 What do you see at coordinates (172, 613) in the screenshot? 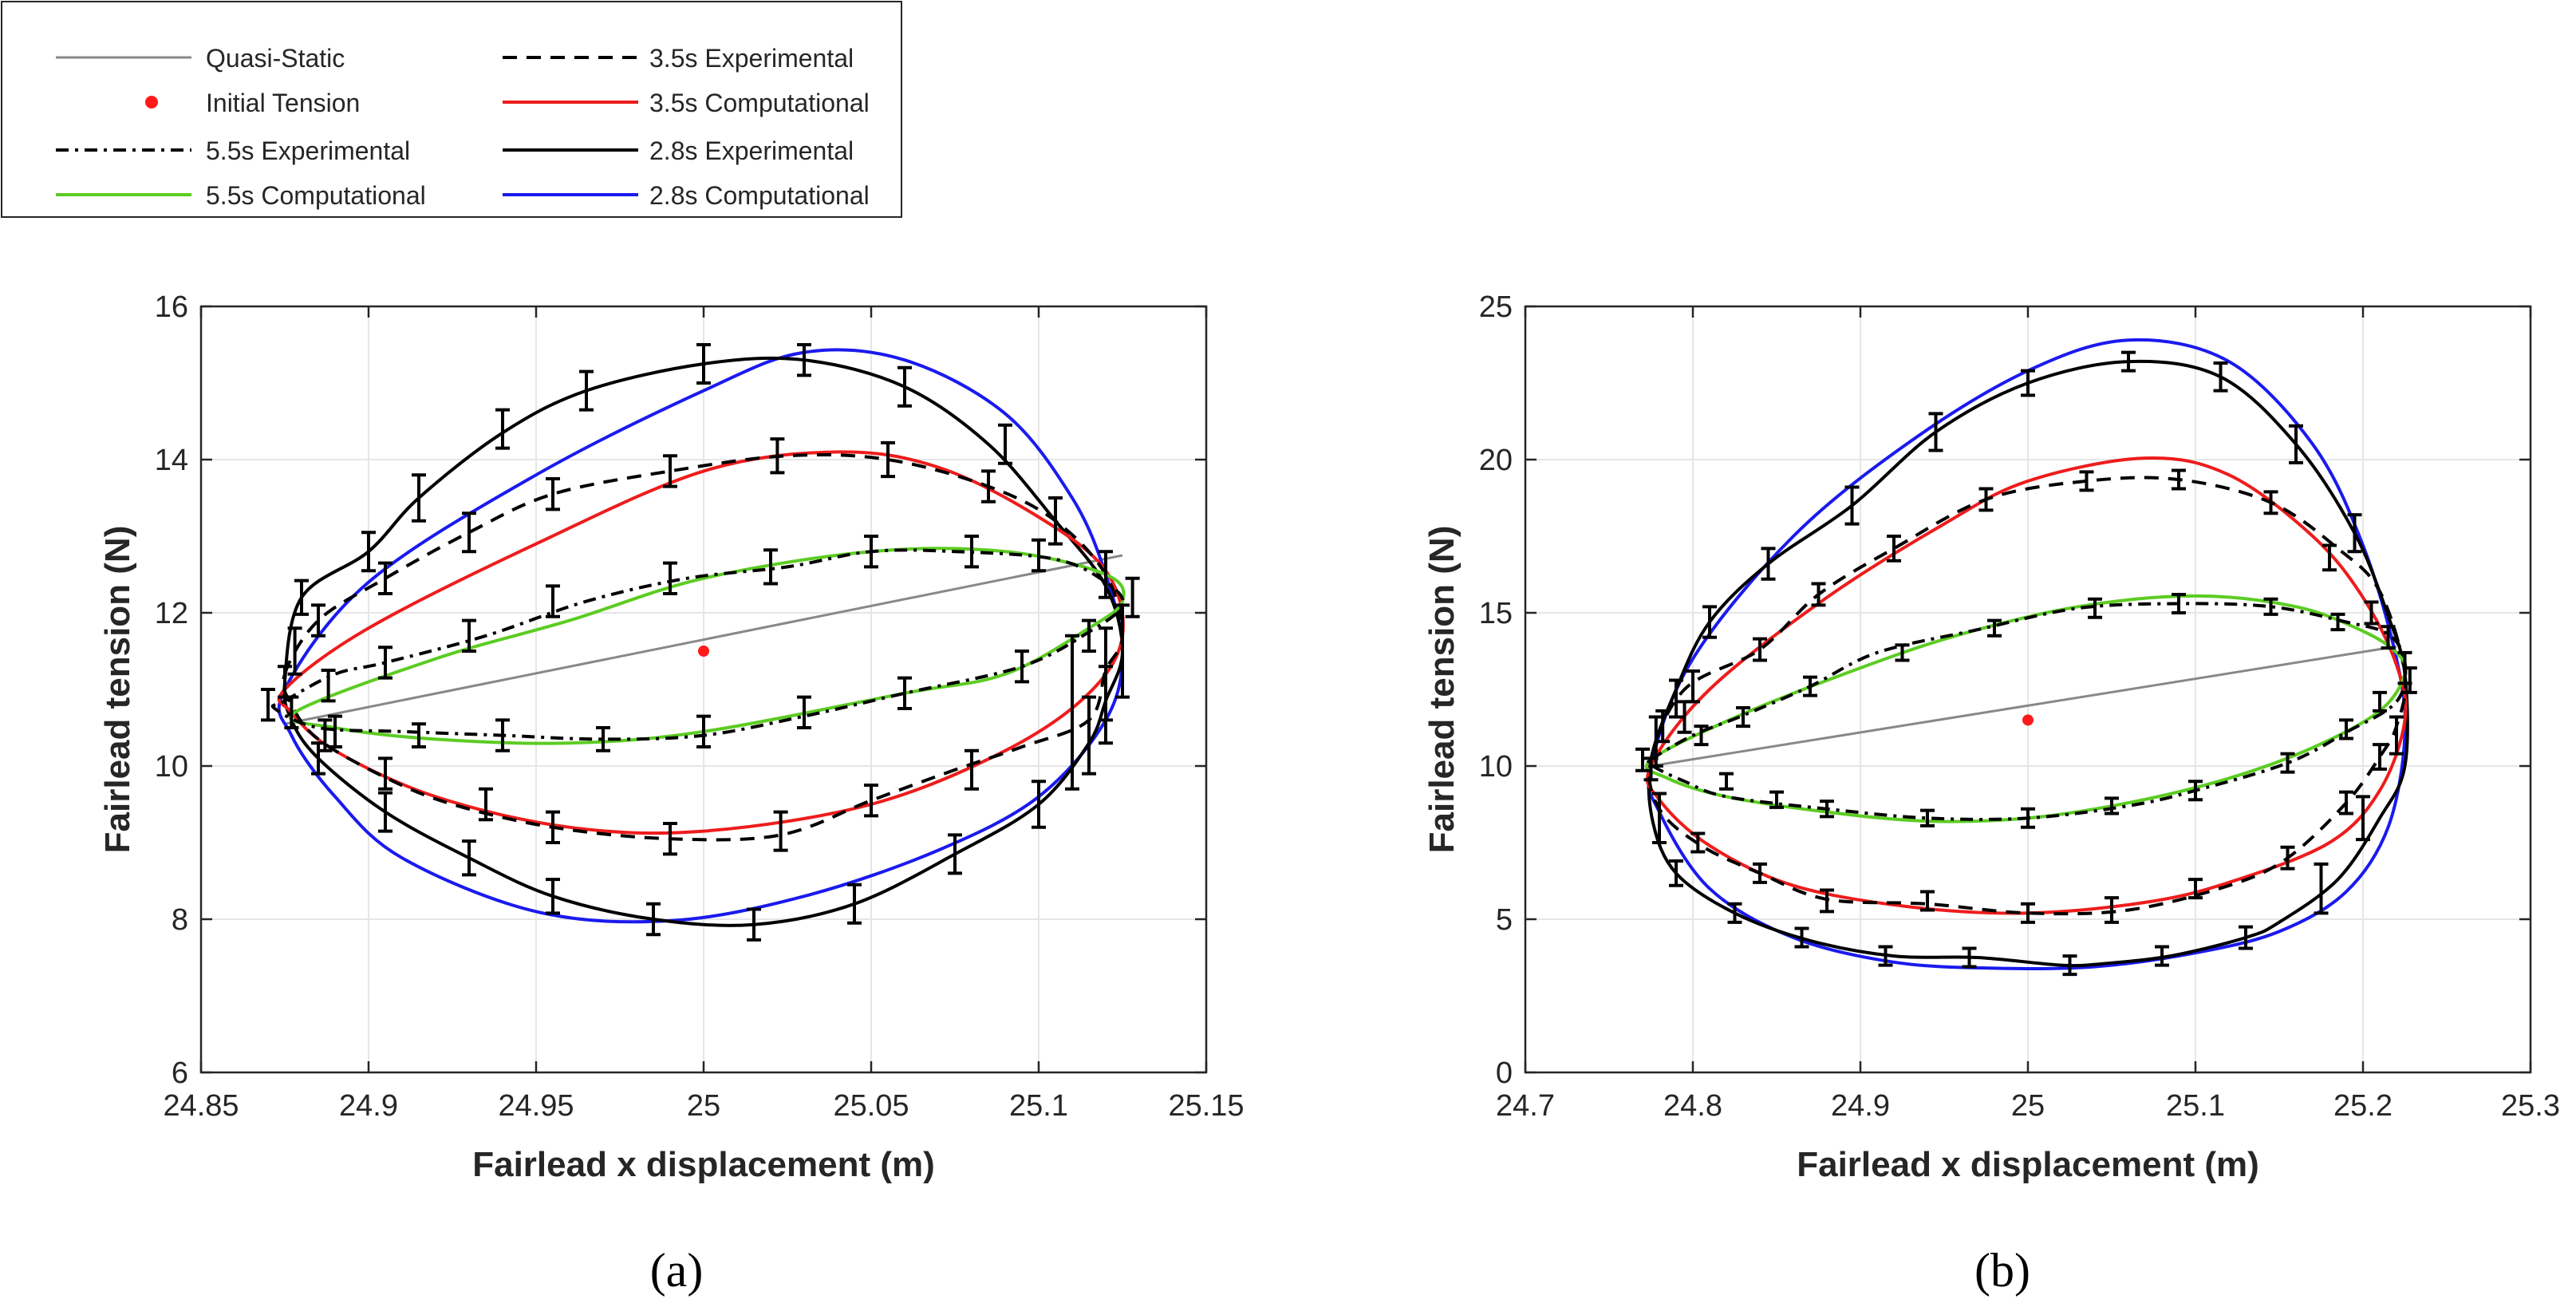
I see `y-tick-label: 12` at bounding box center [172, 613].